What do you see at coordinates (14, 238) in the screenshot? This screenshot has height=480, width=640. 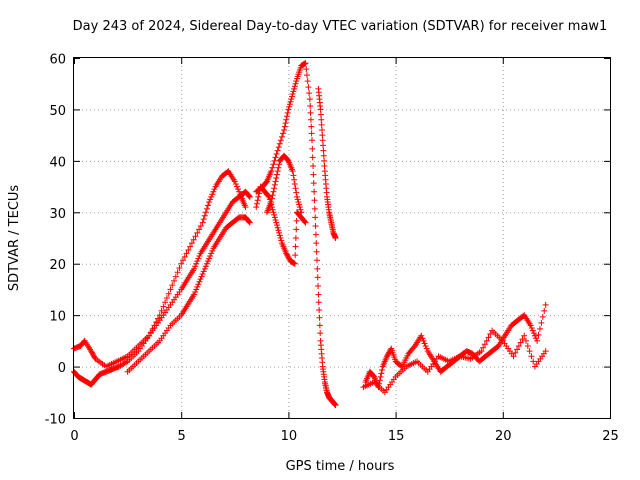 I see `y-axis-label: SDTVAR / TECUs` at bounding box center [14, 238].